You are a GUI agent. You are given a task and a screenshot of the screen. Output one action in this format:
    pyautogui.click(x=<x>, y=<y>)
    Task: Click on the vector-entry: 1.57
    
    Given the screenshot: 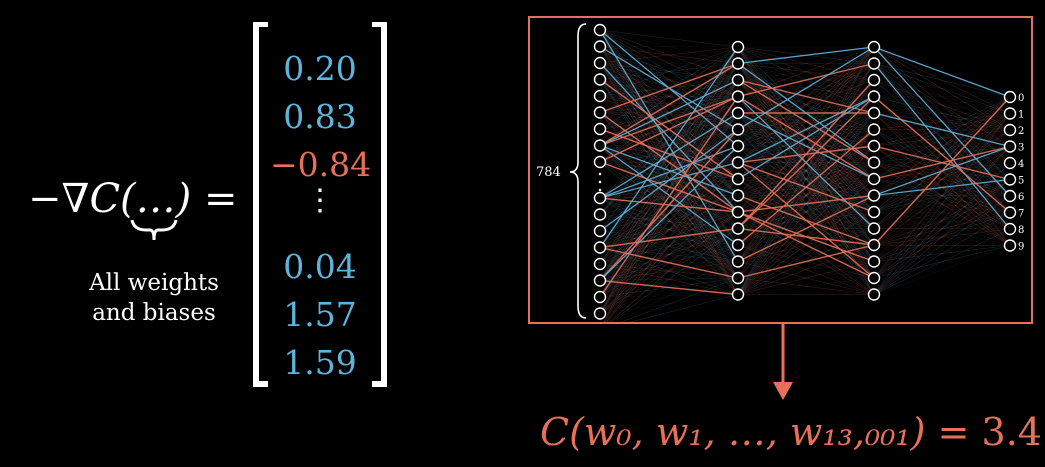 What is the action you would take?
    pyautogui.click(x=320, y=314)
    